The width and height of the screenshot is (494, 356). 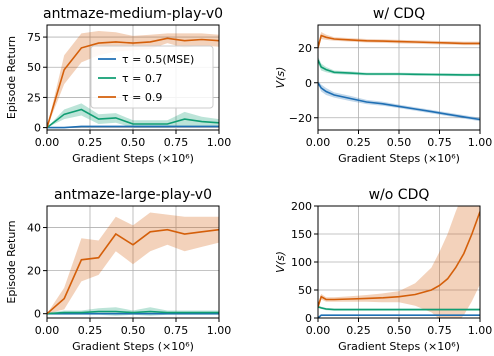 What do you see at coordinates (133, 195) in the screenshot?
I see `chart-title: antmaze-large-play-v0` at bounding box center [133, 195].